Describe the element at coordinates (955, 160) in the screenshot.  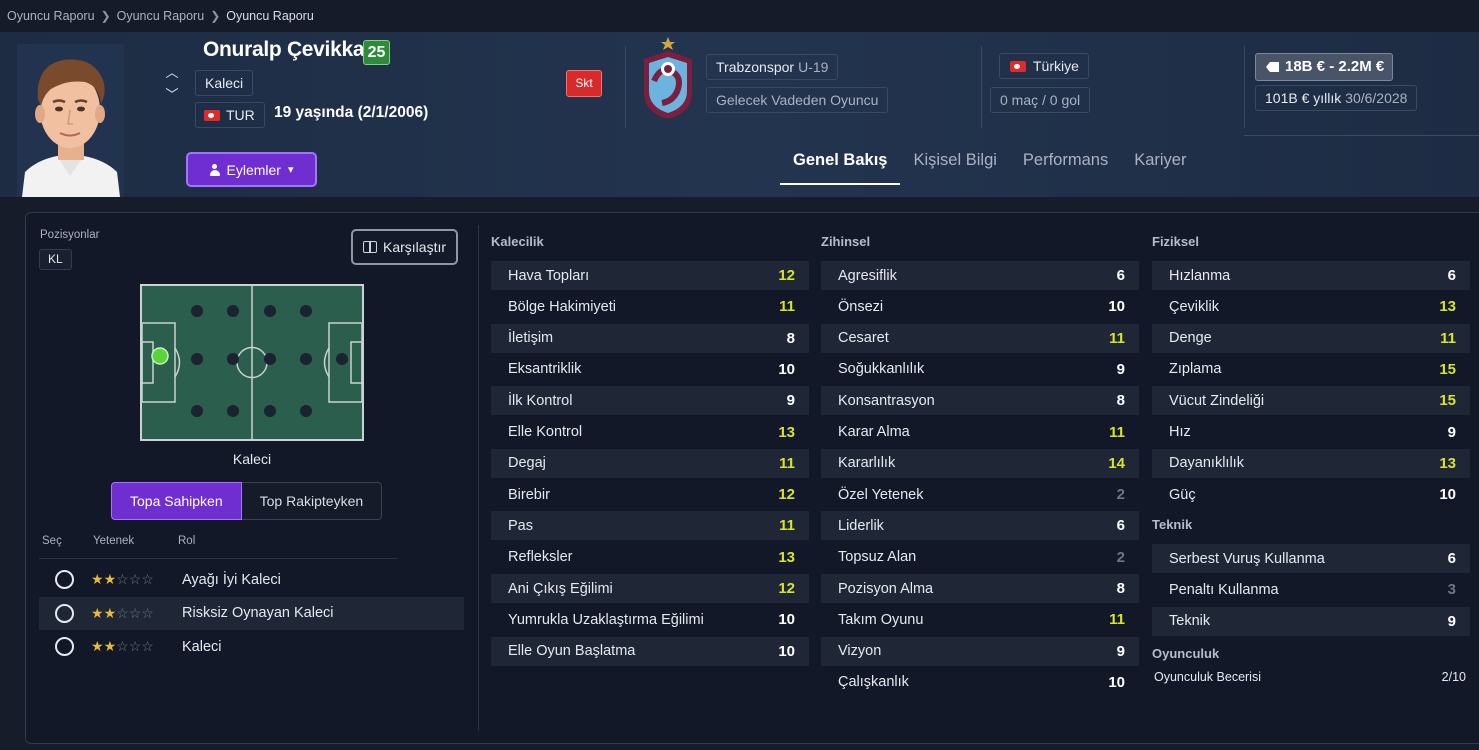
I see `tab-personal-info: Kişisel Bilgi` at that location.